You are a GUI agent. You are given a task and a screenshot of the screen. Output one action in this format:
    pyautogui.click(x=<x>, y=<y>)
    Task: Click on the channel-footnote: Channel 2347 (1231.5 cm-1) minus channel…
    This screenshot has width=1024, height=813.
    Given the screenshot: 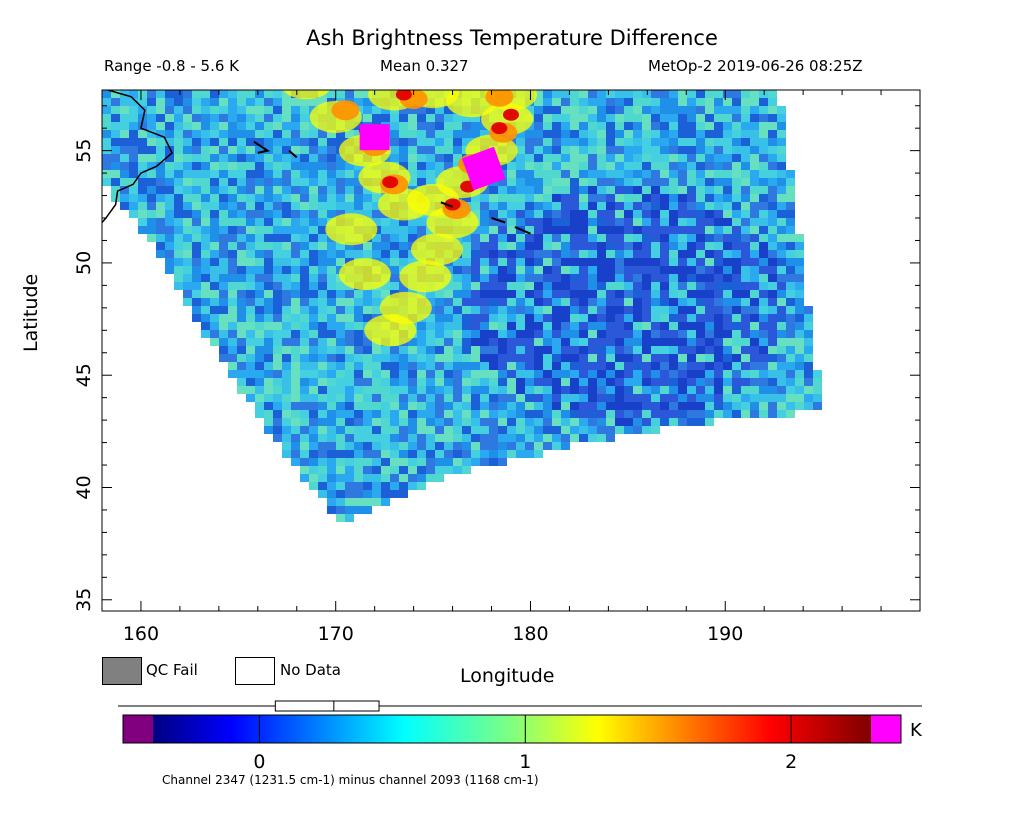 What is the action you would take?
    pyautogui.click(x=350, y=780)
    